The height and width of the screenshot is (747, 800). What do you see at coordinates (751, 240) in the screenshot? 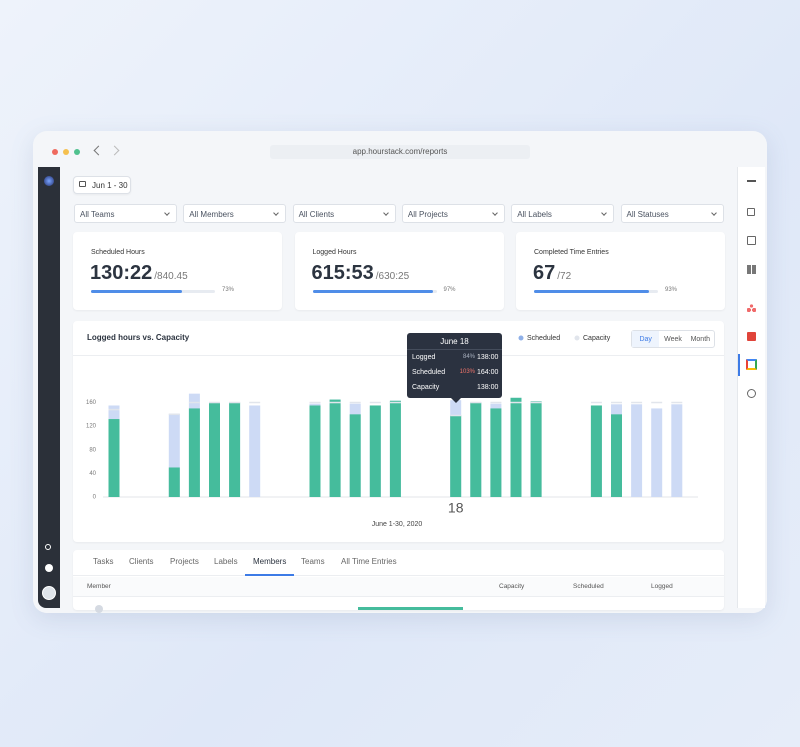
I see `checklist-icon` at bounding box center [751, 240].